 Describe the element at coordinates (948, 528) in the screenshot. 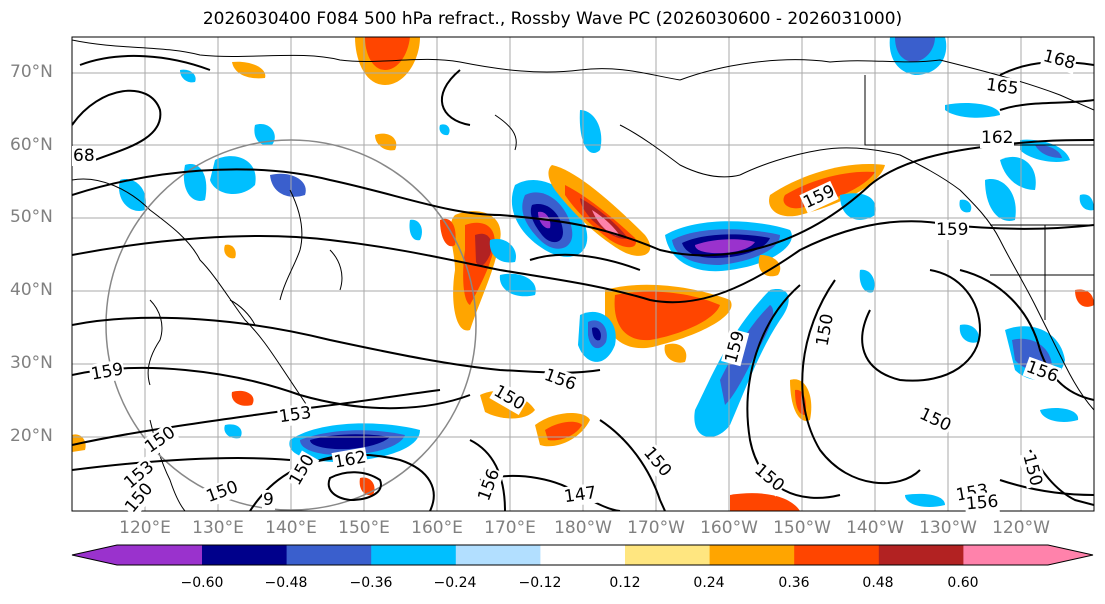

I see `lon-label: 130°W` at that location.